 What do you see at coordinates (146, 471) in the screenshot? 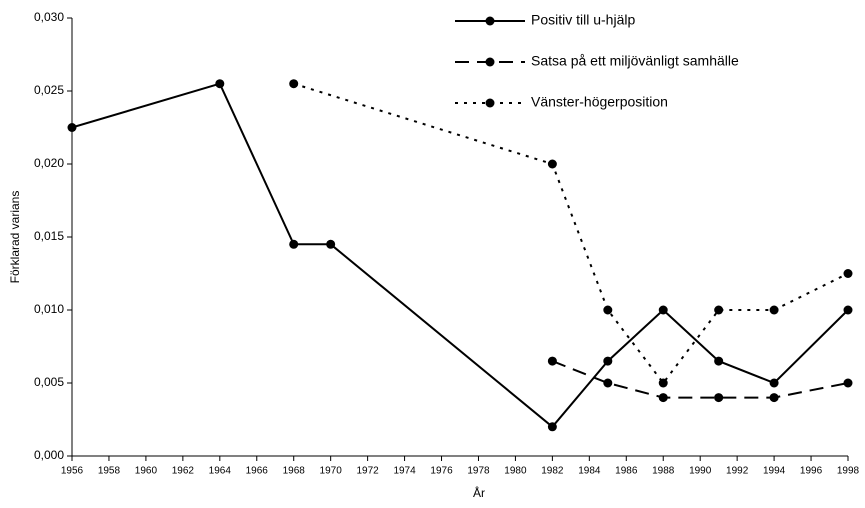
I see `x-tick-label: 1960` at bounding box center [146, 471].